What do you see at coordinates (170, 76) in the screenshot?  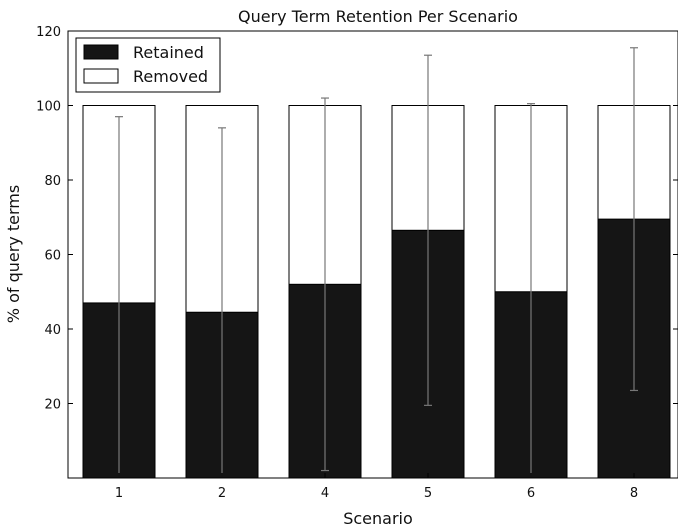 I see `legend-label-removed: Removed` at bounding box center [170, 76].